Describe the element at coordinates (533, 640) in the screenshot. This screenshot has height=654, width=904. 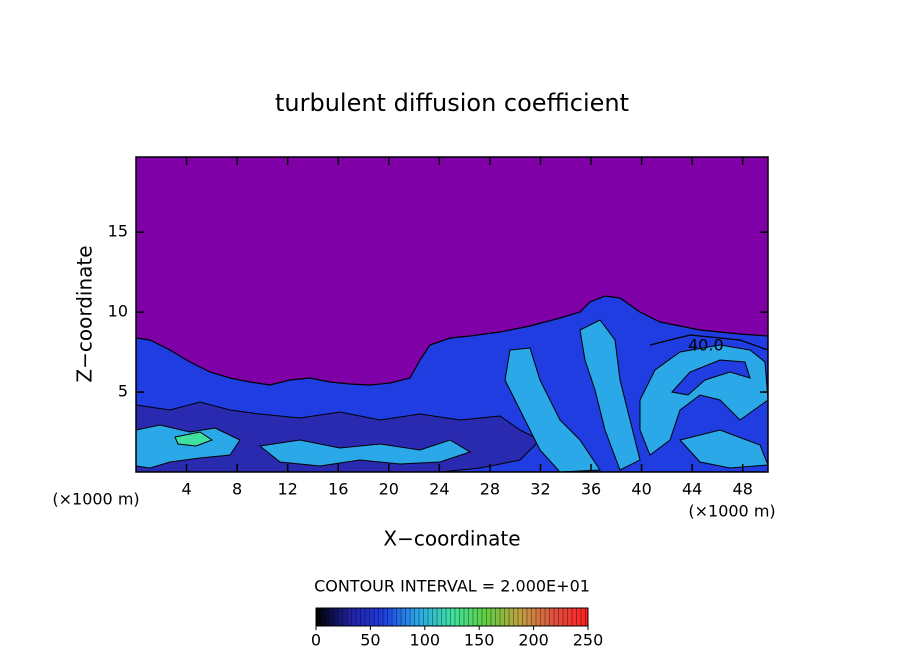
I see `colorbar-tick-label: 200` at that location.